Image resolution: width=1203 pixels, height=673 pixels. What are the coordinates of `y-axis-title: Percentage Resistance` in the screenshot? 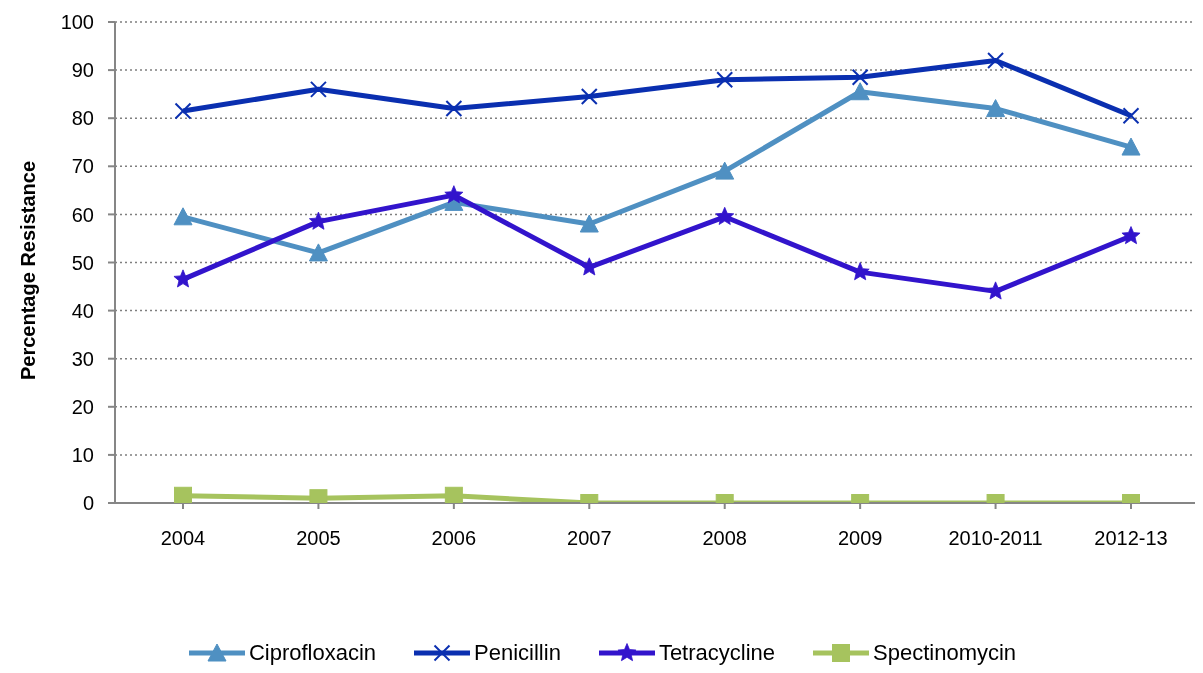 It's located at (28, 270).